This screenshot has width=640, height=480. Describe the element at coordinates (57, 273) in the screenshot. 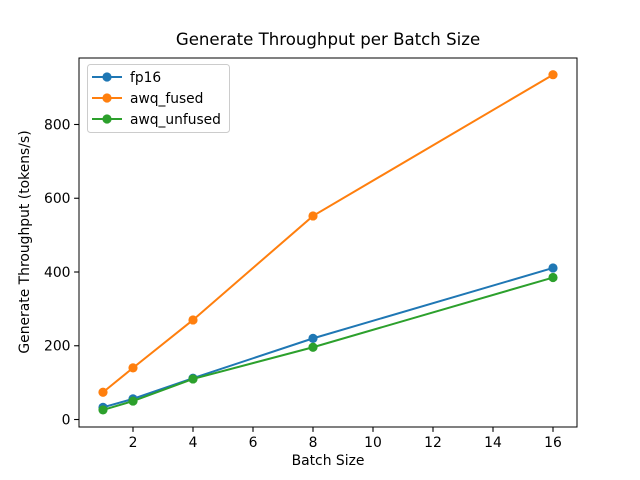

I see `y-tick-label: 400` at that location.